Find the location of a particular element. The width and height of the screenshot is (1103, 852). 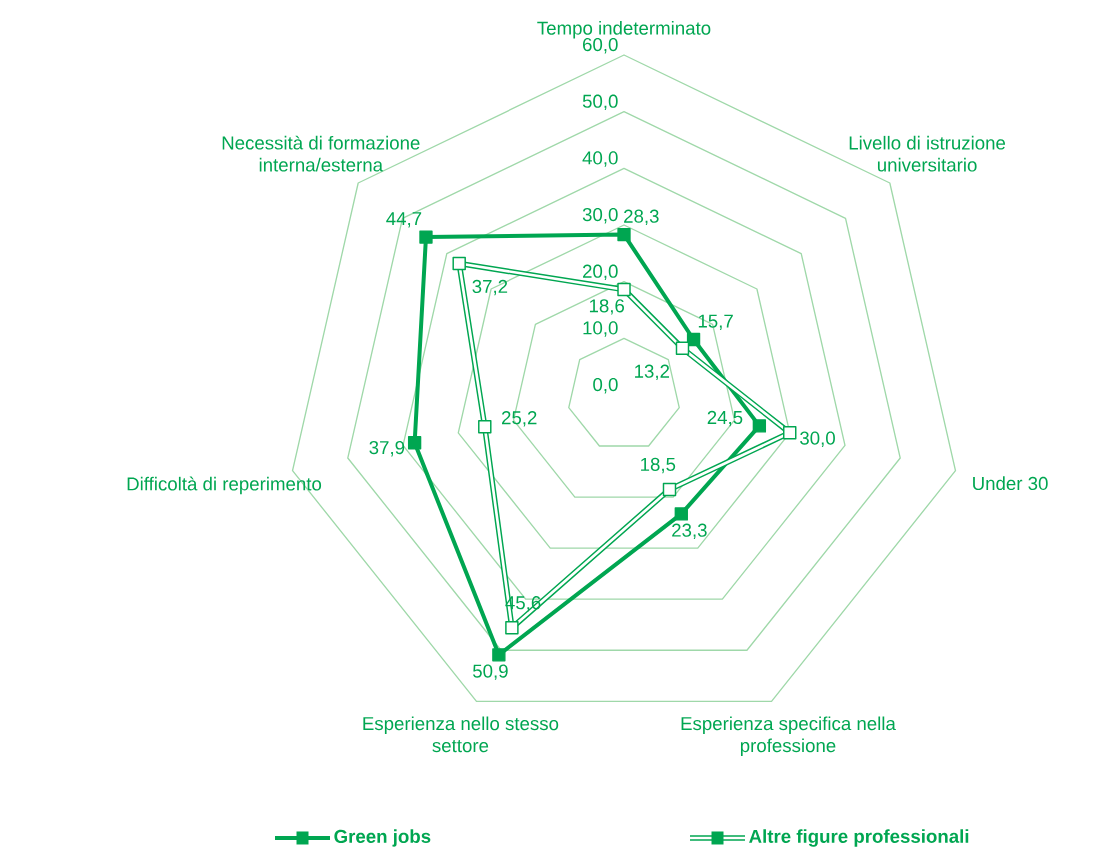

spoke-label: Tempo indeterminato is located at coordinates (624, 30).